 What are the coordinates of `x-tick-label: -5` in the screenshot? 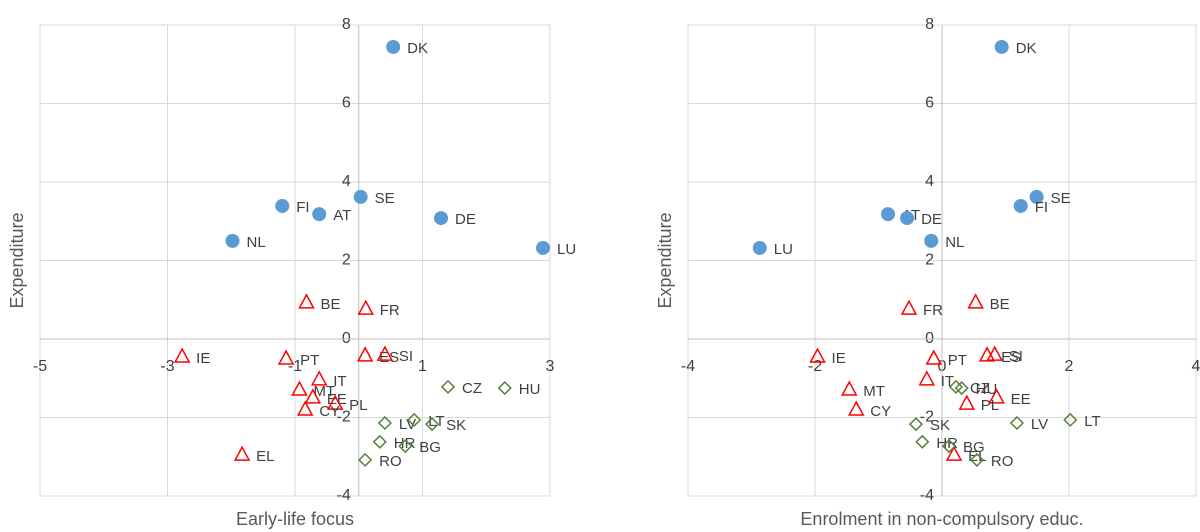 It's located at (40, 366).